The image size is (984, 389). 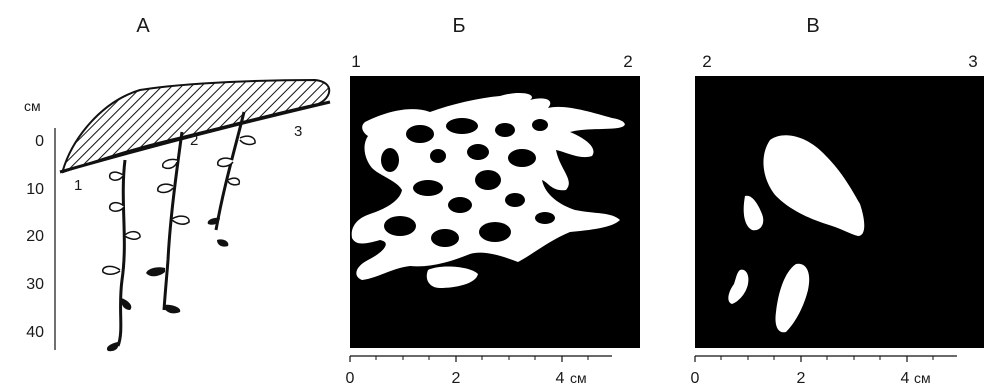 What do you see at coordinates (143, 26) in the screenshot?
I see `panel-a-title: А` at bounding box center [143, 26].